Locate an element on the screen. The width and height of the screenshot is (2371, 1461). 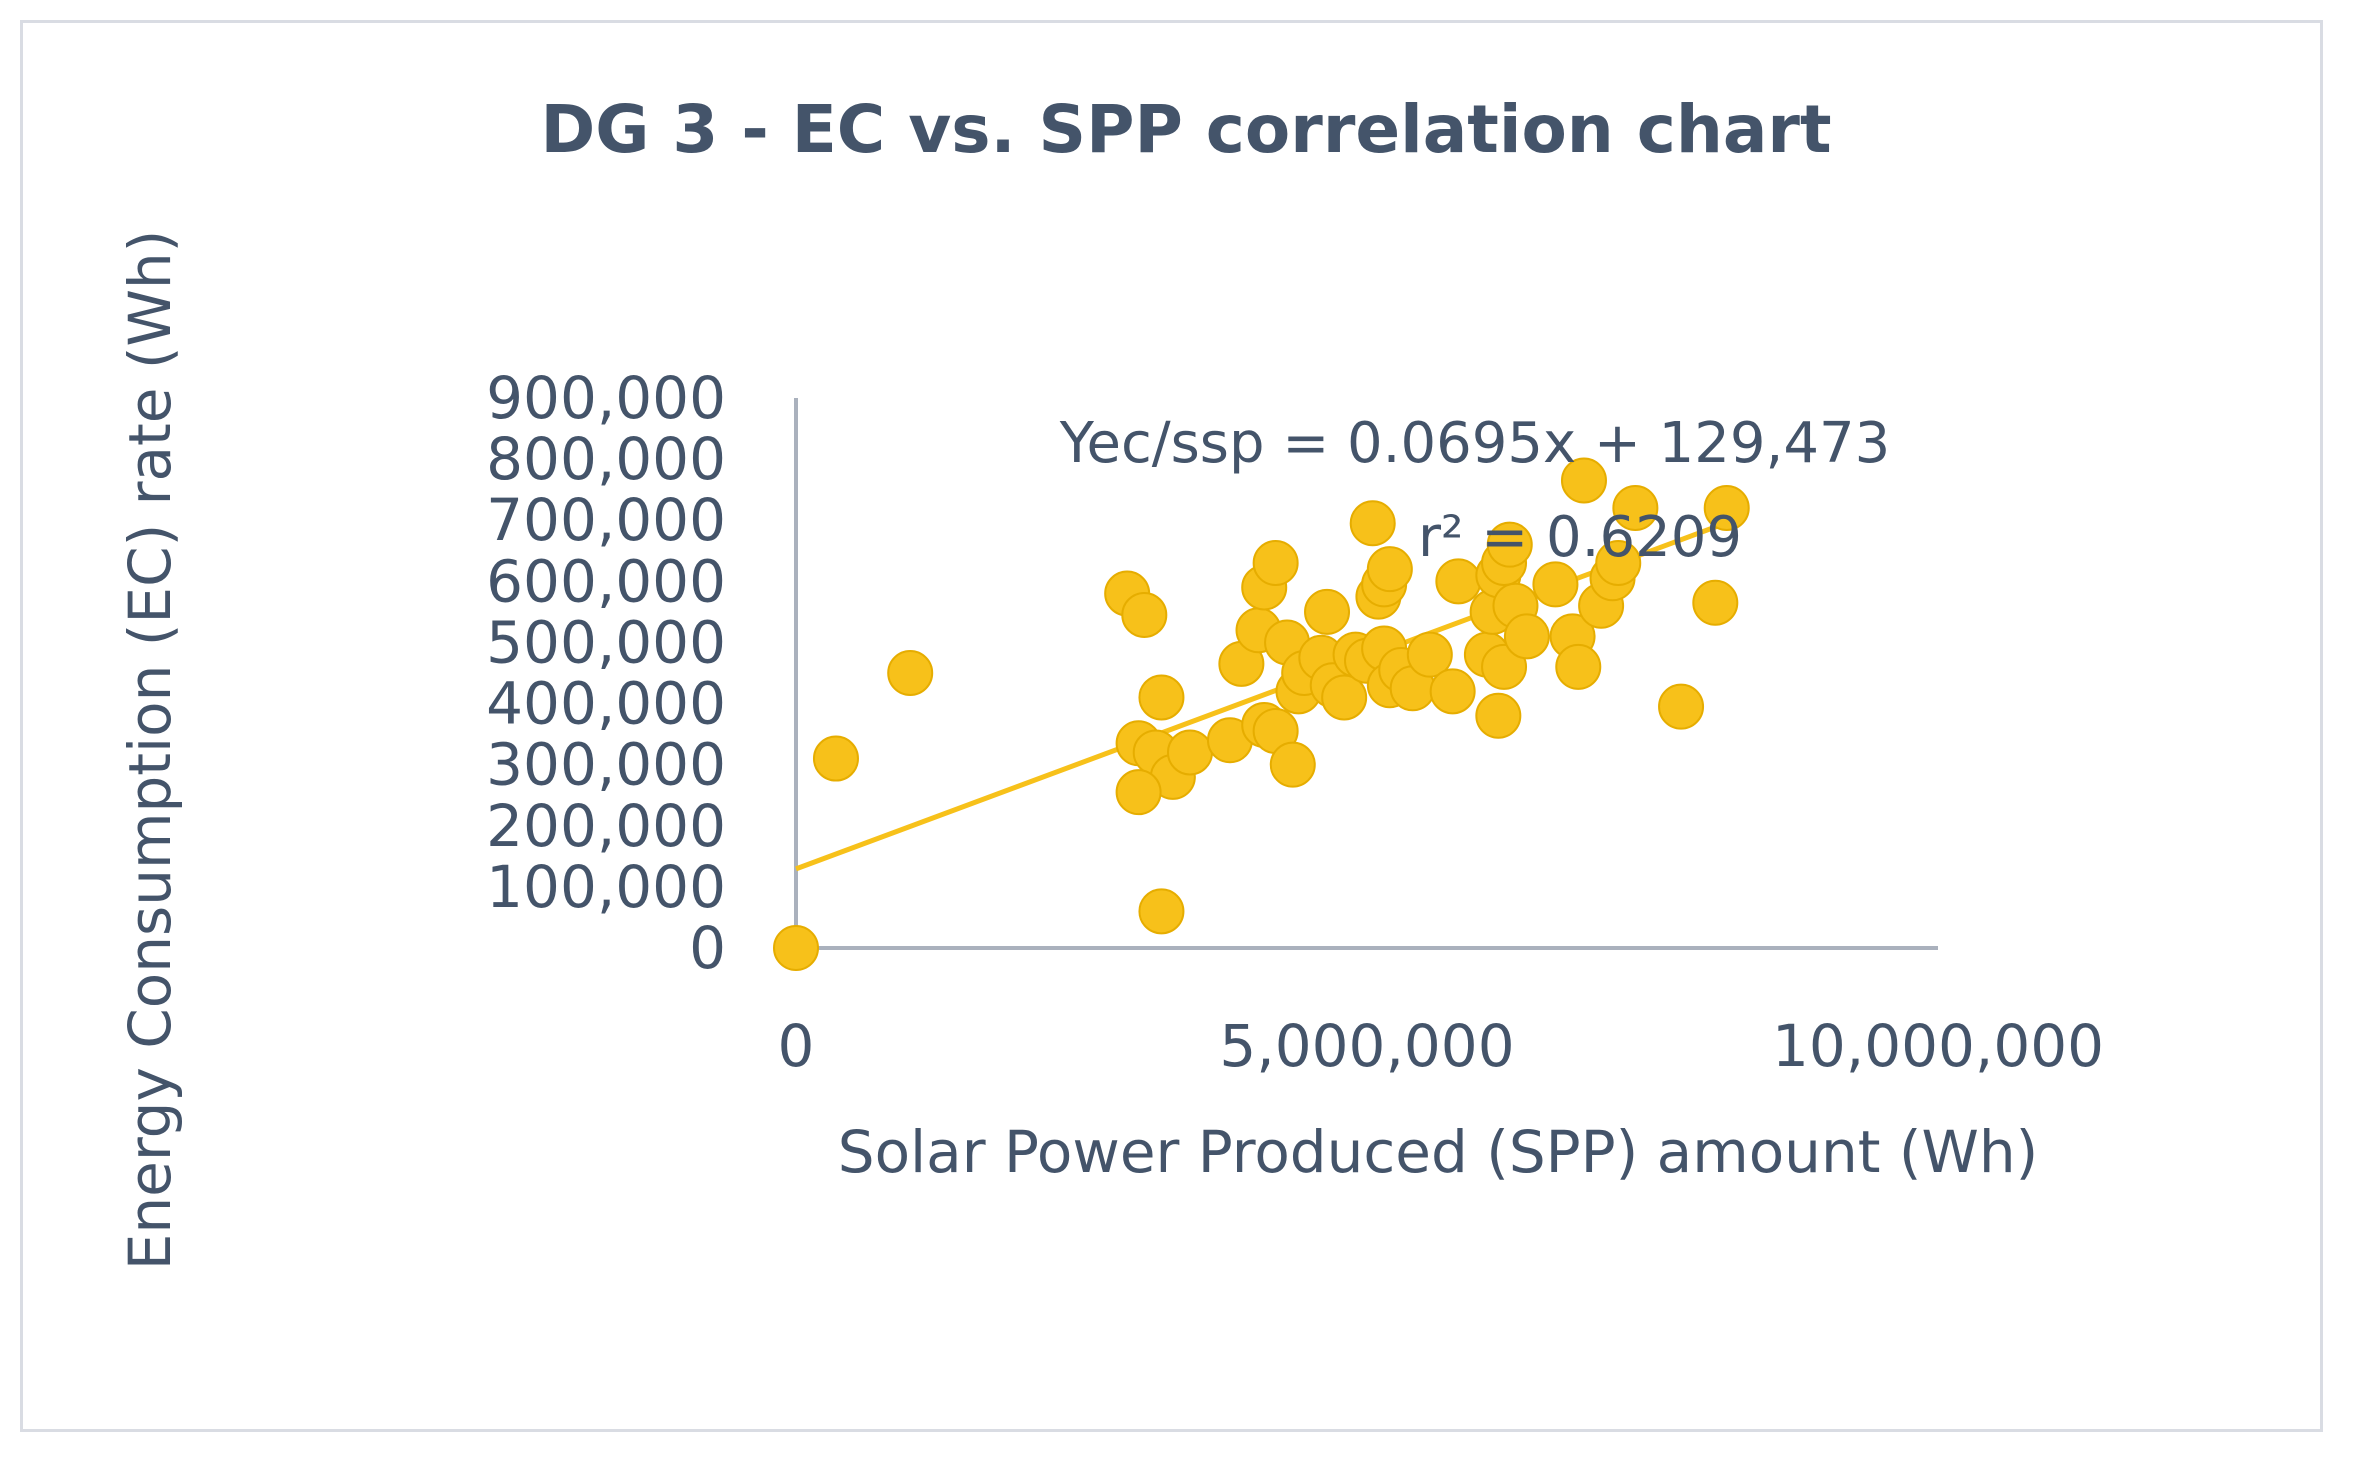
y-axis-label: Energy Consumption (EC) rate (Wh) is located at coordinates (150, 750).